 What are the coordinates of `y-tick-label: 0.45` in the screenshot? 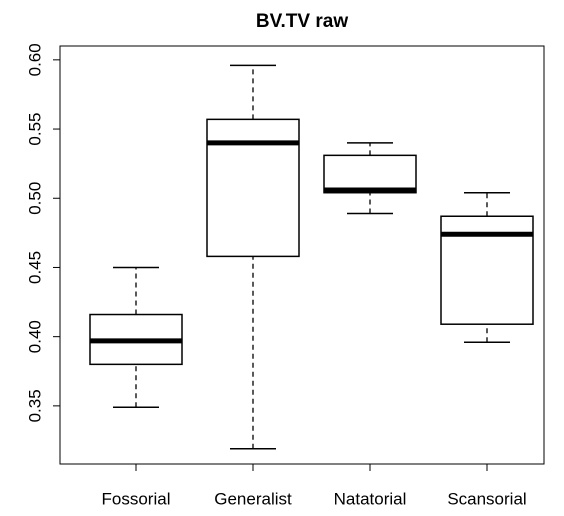 It's located at (34, 267).